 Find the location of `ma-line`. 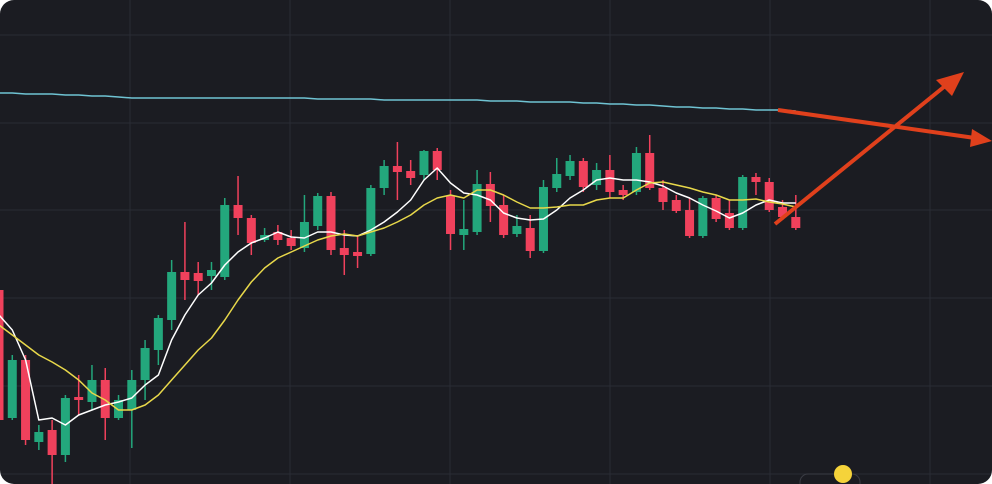

ma-line is located at coordinates (398, 102).